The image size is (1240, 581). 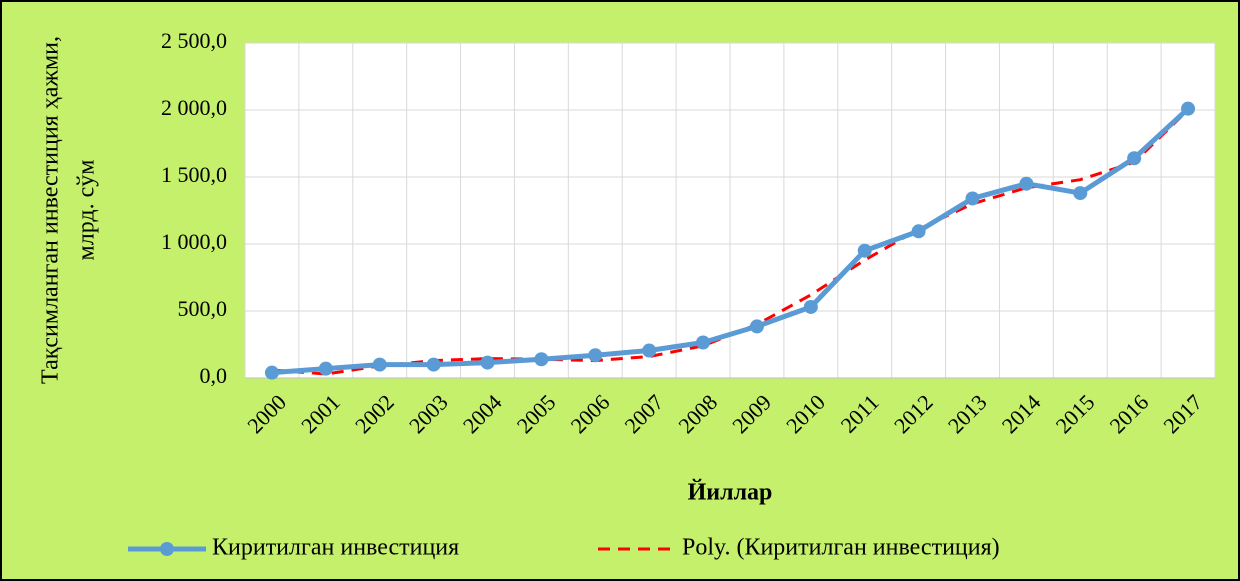 What do you see at coordinates (87, 210) in the screenshot?
I see `y-axis-title: млрд. сўм` at bounding box center [87, 210].